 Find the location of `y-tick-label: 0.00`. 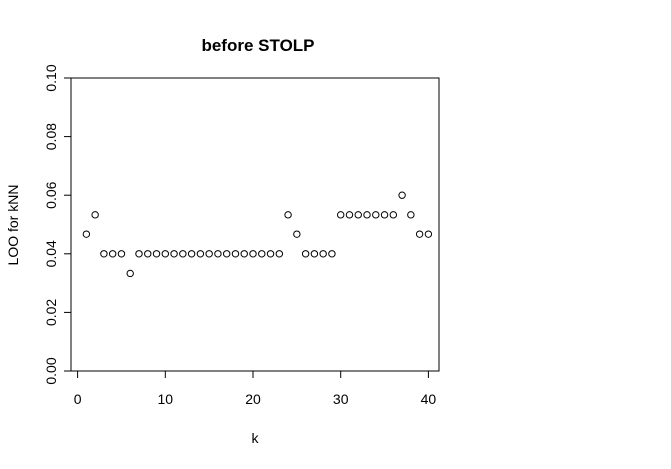

y-tick-label: 0.00 is located at coordinates (51, 370).